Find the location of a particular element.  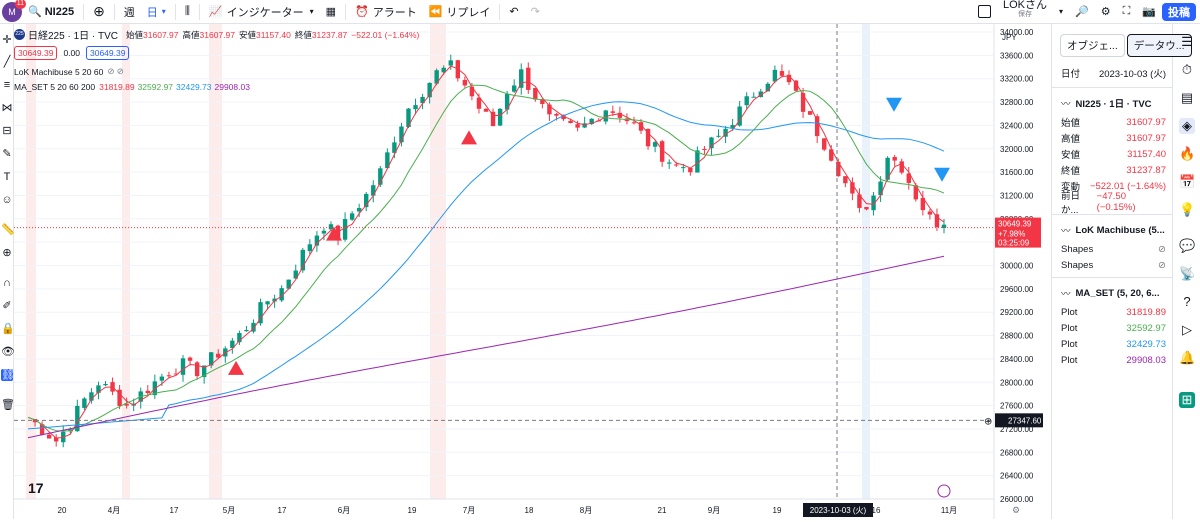

symbol-logo-icon: 225 is located at coordinates (19, 34).